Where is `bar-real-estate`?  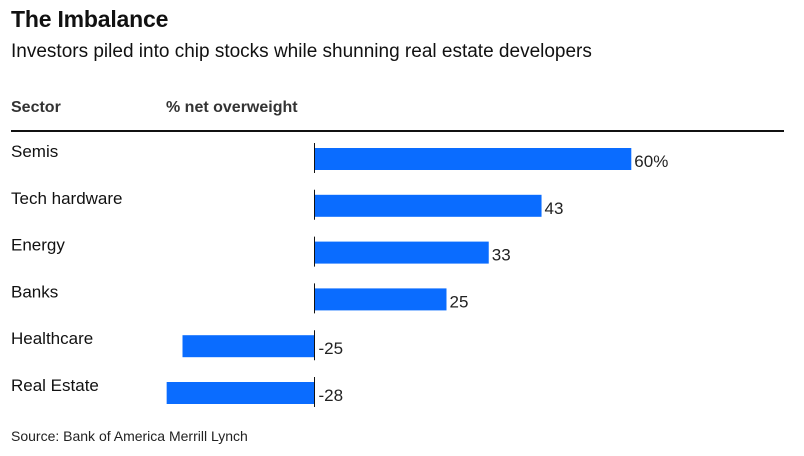
bar-real-estate is located at coordinates (240, 393).